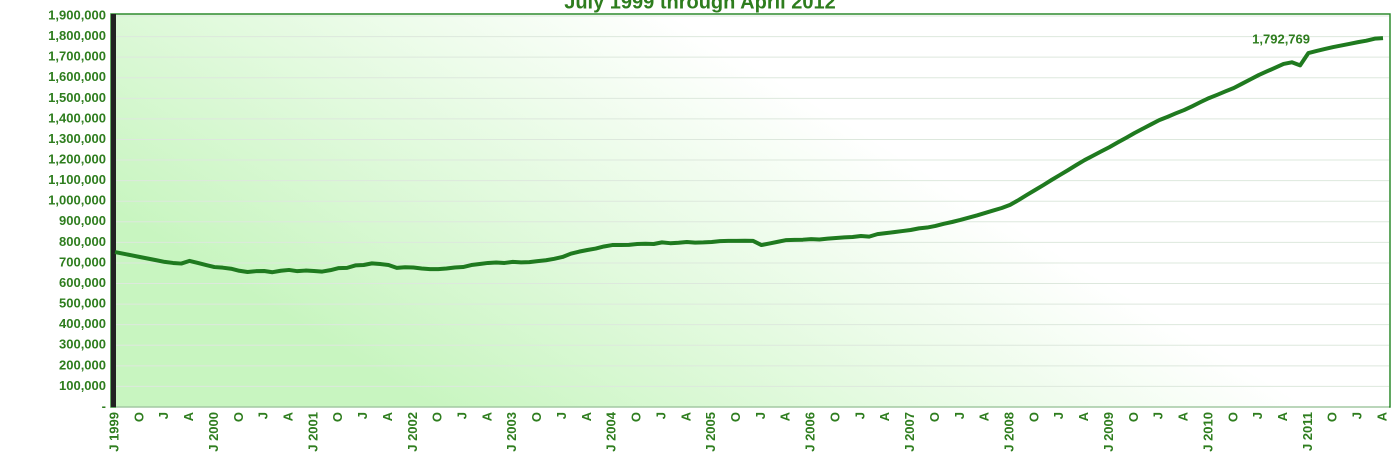 This screenshot has height=475, width=1400. I want to click on y-tick-label: 900,000, so click(82, 220).